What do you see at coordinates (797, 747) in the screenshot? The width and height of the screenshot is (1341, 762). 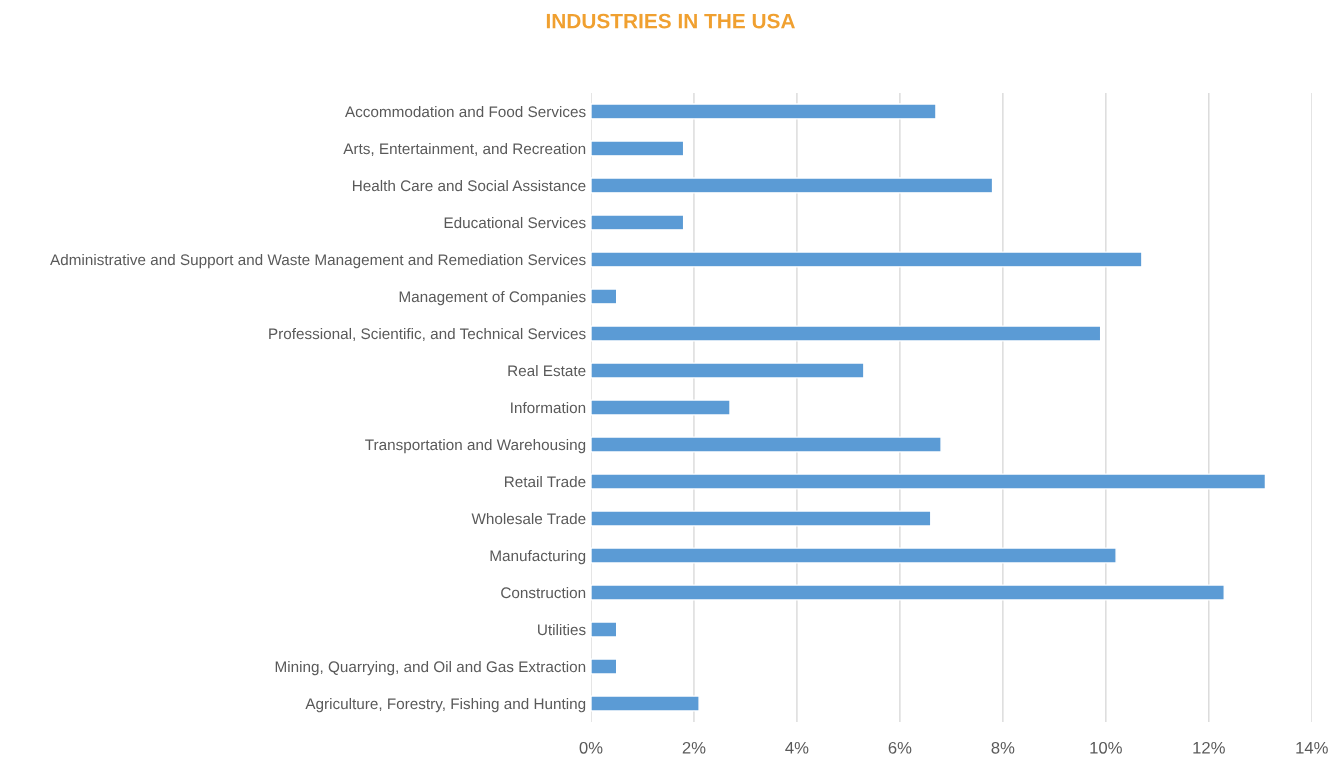 I see `x-tick-label: 4%` at bounding box center [797, 747].